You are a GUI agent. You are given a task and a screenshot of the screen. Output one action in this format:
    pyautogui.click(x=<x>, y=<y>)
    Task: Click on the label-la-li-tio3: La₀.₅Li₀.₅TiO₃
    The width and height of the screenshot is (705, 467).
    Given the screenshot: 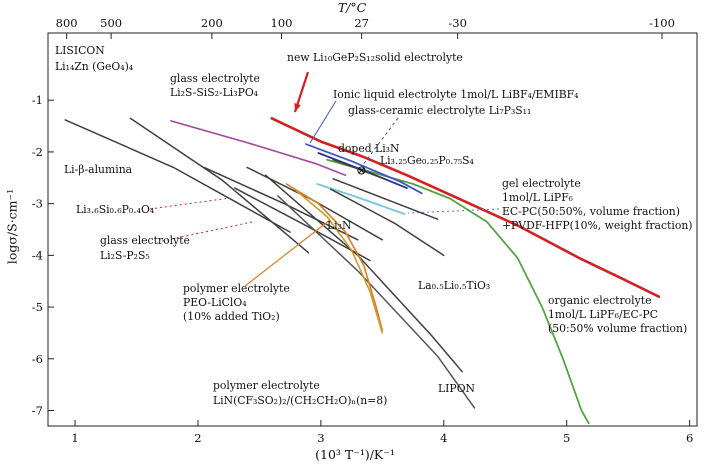 What is the action you would take?
    pyautogui.click(x=454, y=285)
    